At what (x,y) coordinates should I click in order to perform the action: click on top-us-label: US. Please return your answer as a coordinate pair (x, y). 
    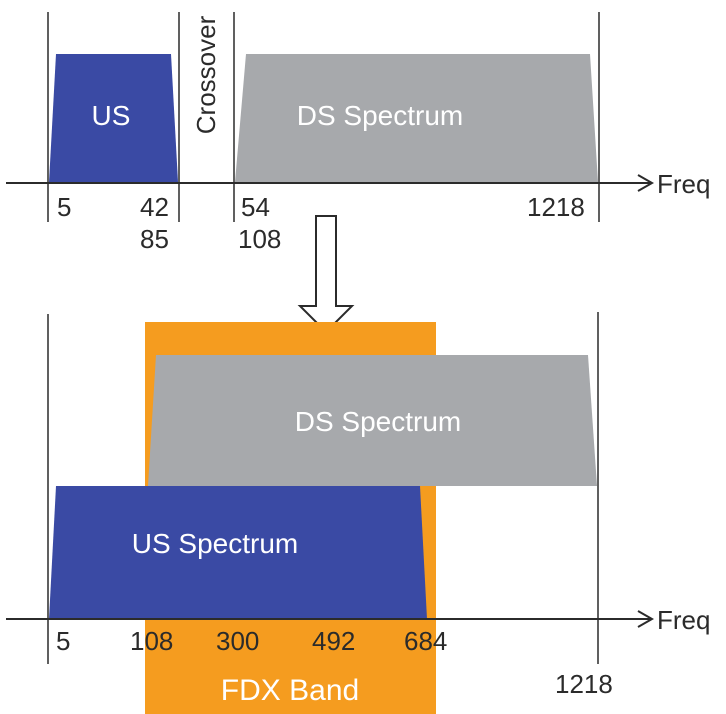
    Looking at the image, I should click on (111, 115).